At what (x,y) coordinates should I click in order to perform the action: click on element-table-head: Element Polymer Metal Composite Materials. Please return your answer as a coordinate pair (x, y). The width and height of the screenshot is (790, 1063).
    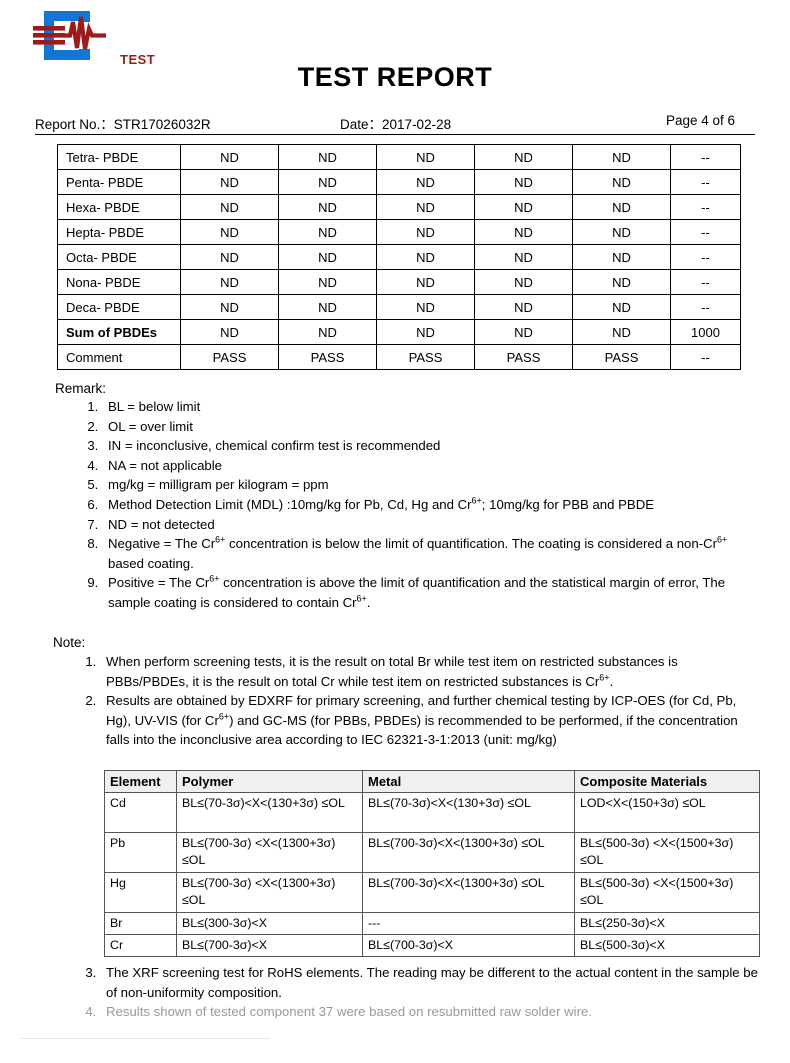
    Looking at the image, I should click on (432, 781).